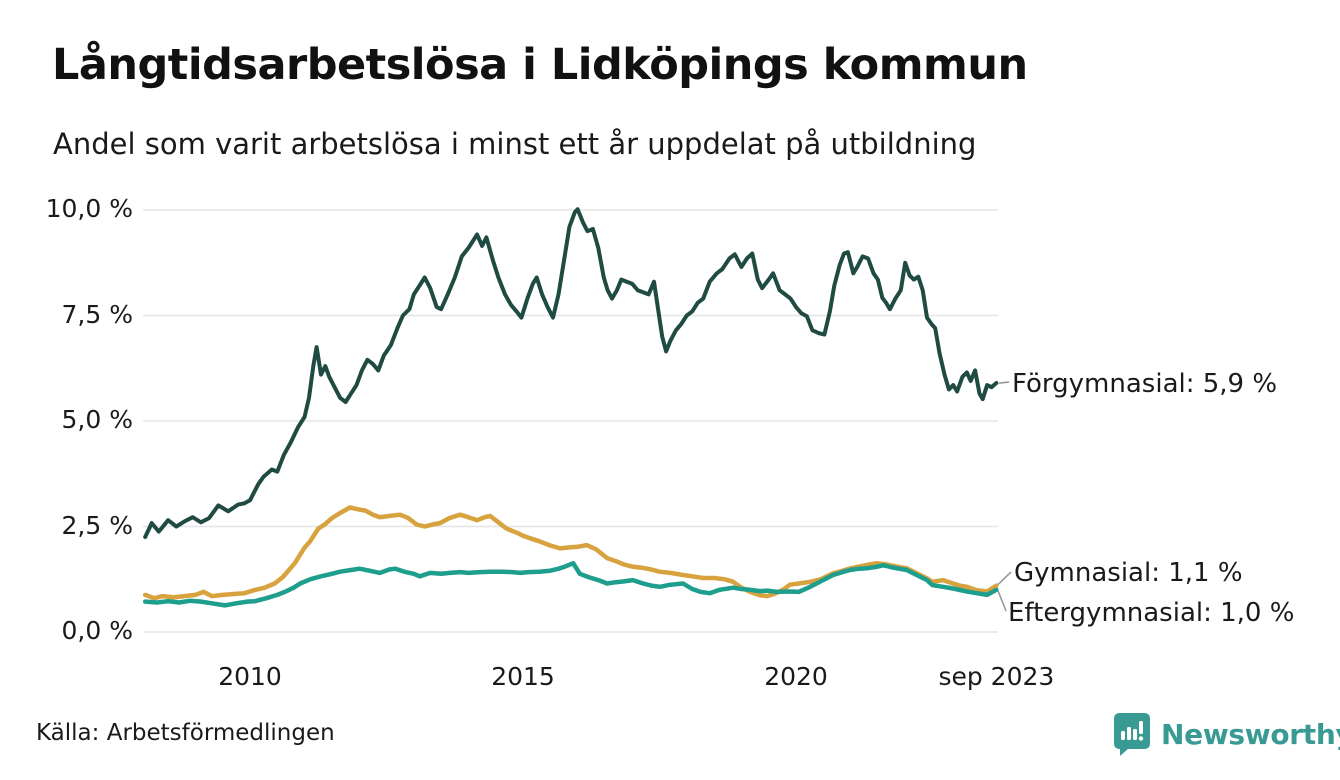  What do you see at coordinates (89, 208) in the screenshot?
I see `y-tick-label: 10,0 %` at bounding box center [89, 208].